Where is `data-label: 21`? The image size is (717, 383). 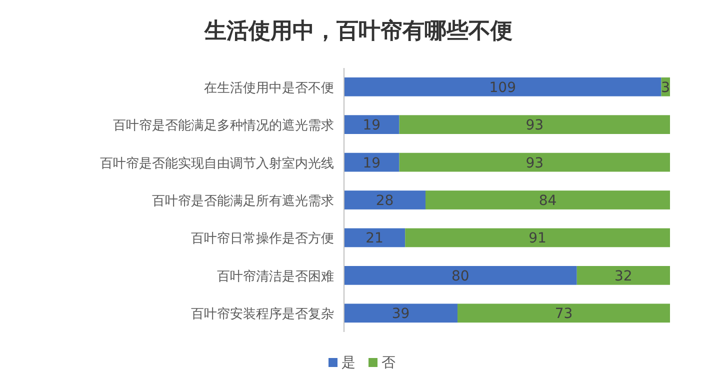 data-label: 21 is located at coordinates (375, 238).